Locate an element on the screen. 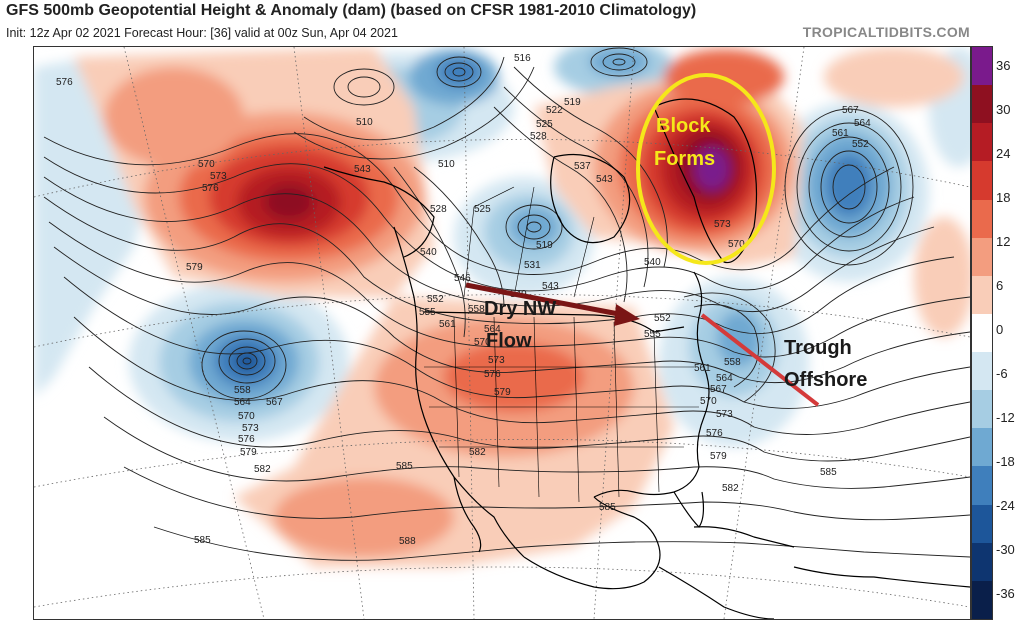 Image resolution: width=1024 pixels, height=638 pixels. colorbar-tick-label: 12 is located at coordinates (1003, 242).